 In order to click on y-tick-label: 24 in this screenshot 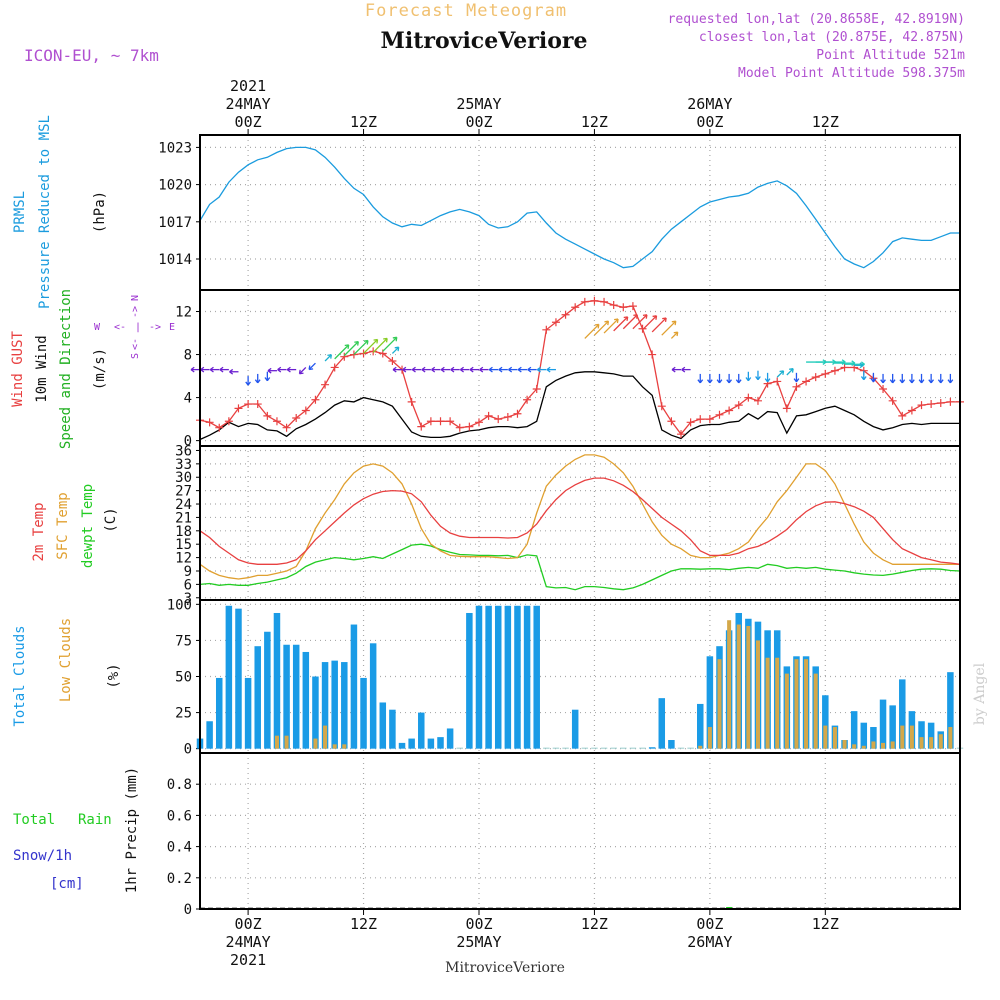, I will do `click(183, 505)`.